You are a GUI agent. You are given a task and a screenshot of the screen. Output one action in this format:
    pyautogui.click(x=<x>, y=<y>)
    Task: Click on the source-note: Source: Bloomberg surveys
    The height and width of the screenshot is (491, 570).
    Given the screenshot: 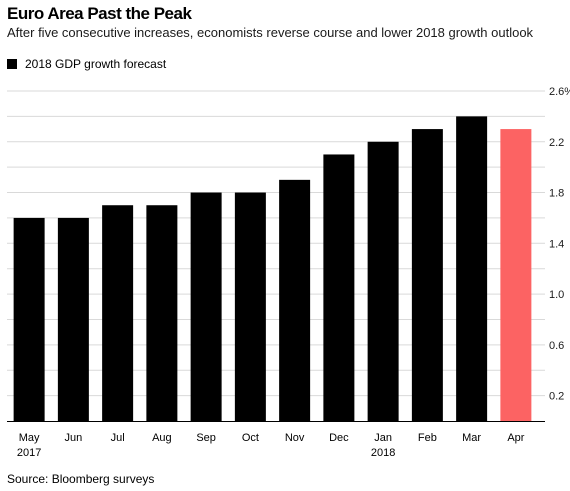 What is the action you would take?
    pyautogui.click(x=81, y=479)
    